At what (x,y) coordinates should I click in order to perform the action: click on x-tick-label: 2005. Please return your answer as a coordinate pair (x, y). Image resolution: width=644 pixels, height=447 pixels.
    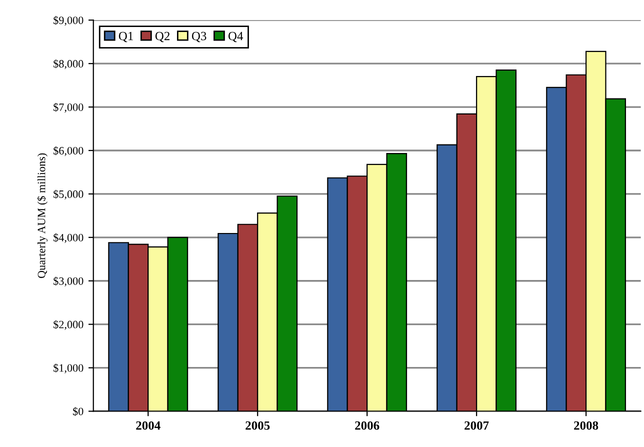
    Looking at the image, I should click on (258, 425).